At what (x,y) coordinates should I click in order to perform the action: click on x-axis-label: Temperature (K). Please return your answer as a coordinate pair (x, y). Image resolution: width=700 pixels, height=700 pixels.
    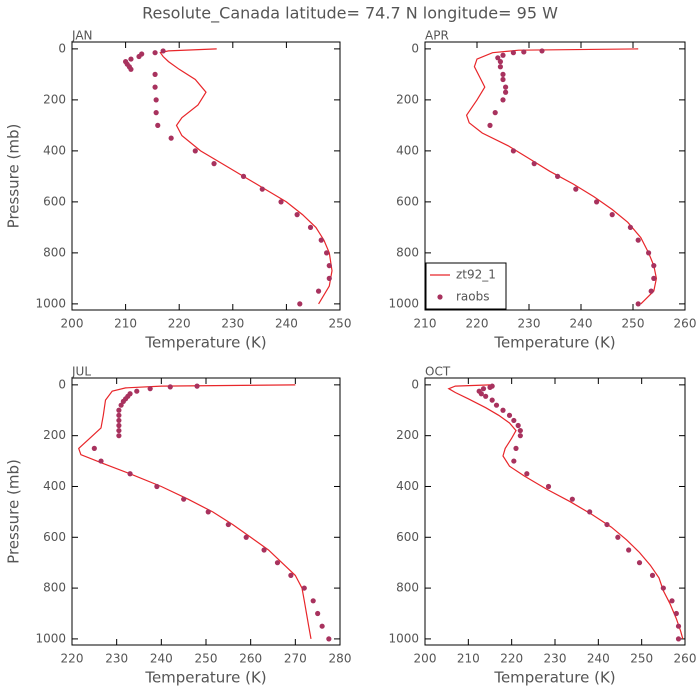
    Looking at the image, I should click on (205, 678).